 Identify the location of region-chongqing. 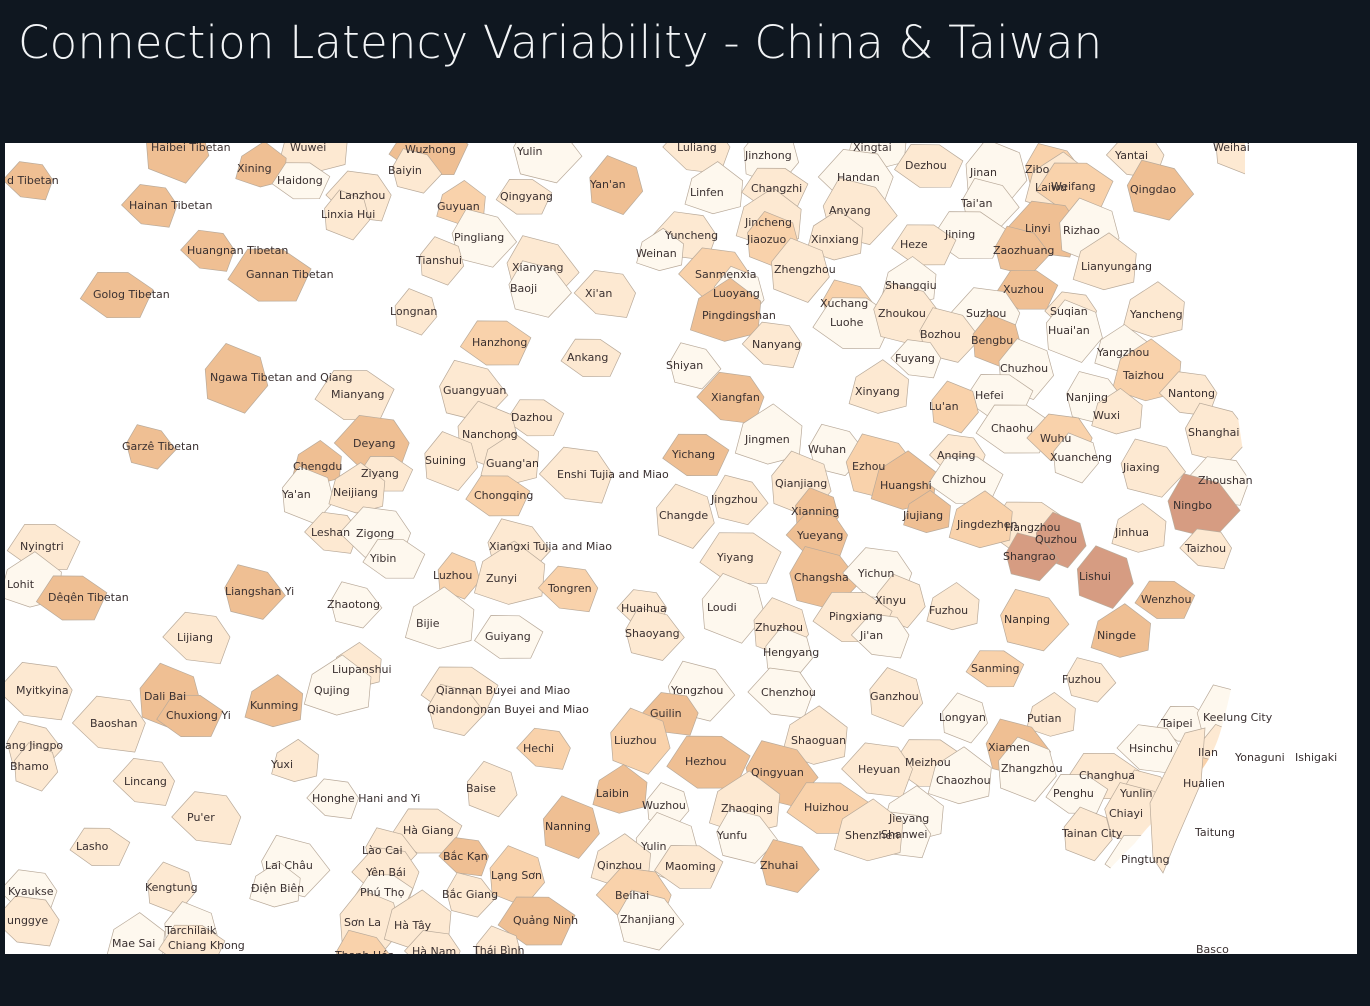
(498, 496).